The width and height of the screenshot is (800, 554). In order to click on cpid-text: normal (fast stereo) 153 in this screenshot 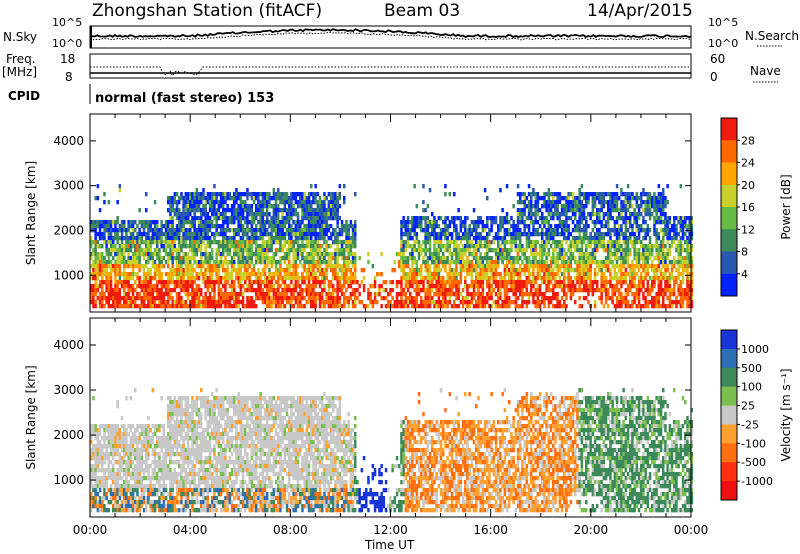, I will do `click(185, 98)`.